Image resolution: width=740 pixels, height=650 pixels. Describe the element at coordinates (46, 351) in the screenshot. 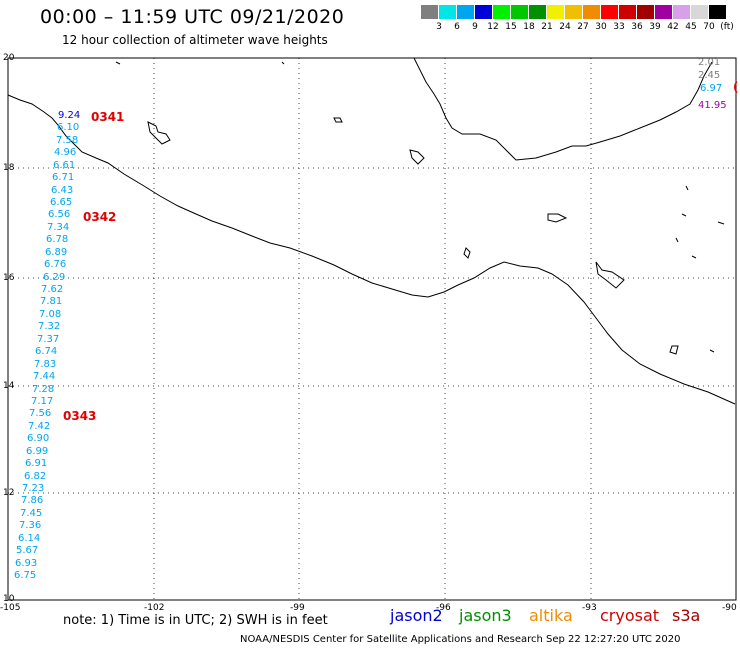

I see `swh-value: 6.74` at that location.